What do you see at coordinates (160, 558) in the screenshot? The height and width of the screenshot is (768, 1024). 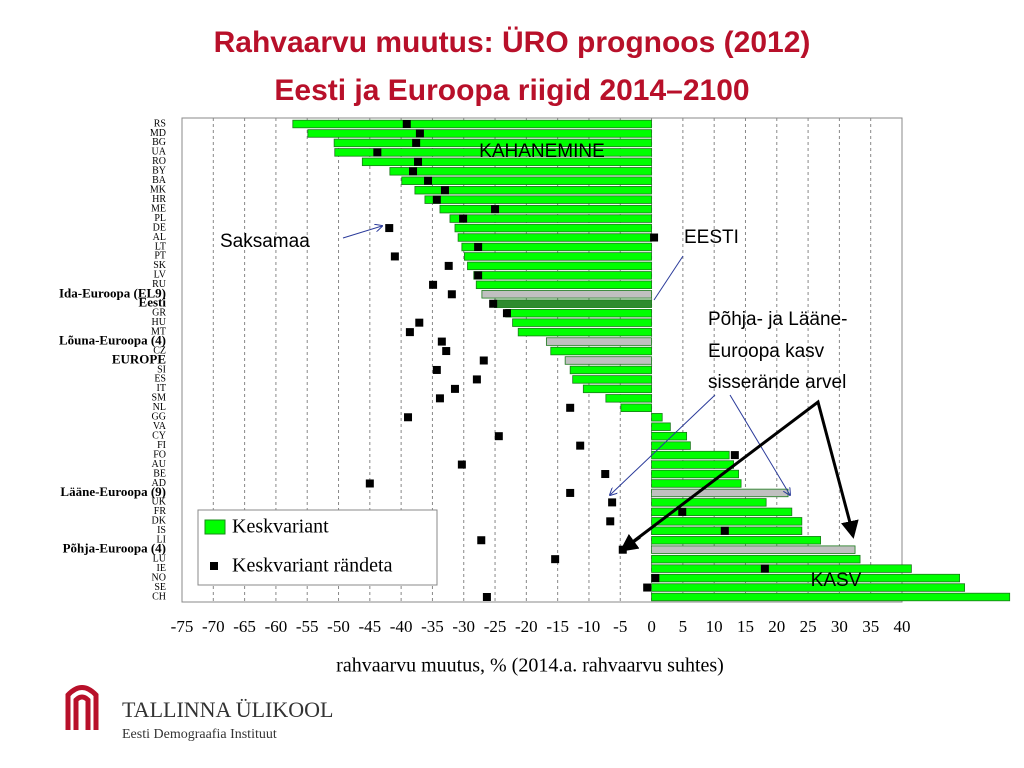 I see `y-tick-label: LU` at bounding box center [160, 558].